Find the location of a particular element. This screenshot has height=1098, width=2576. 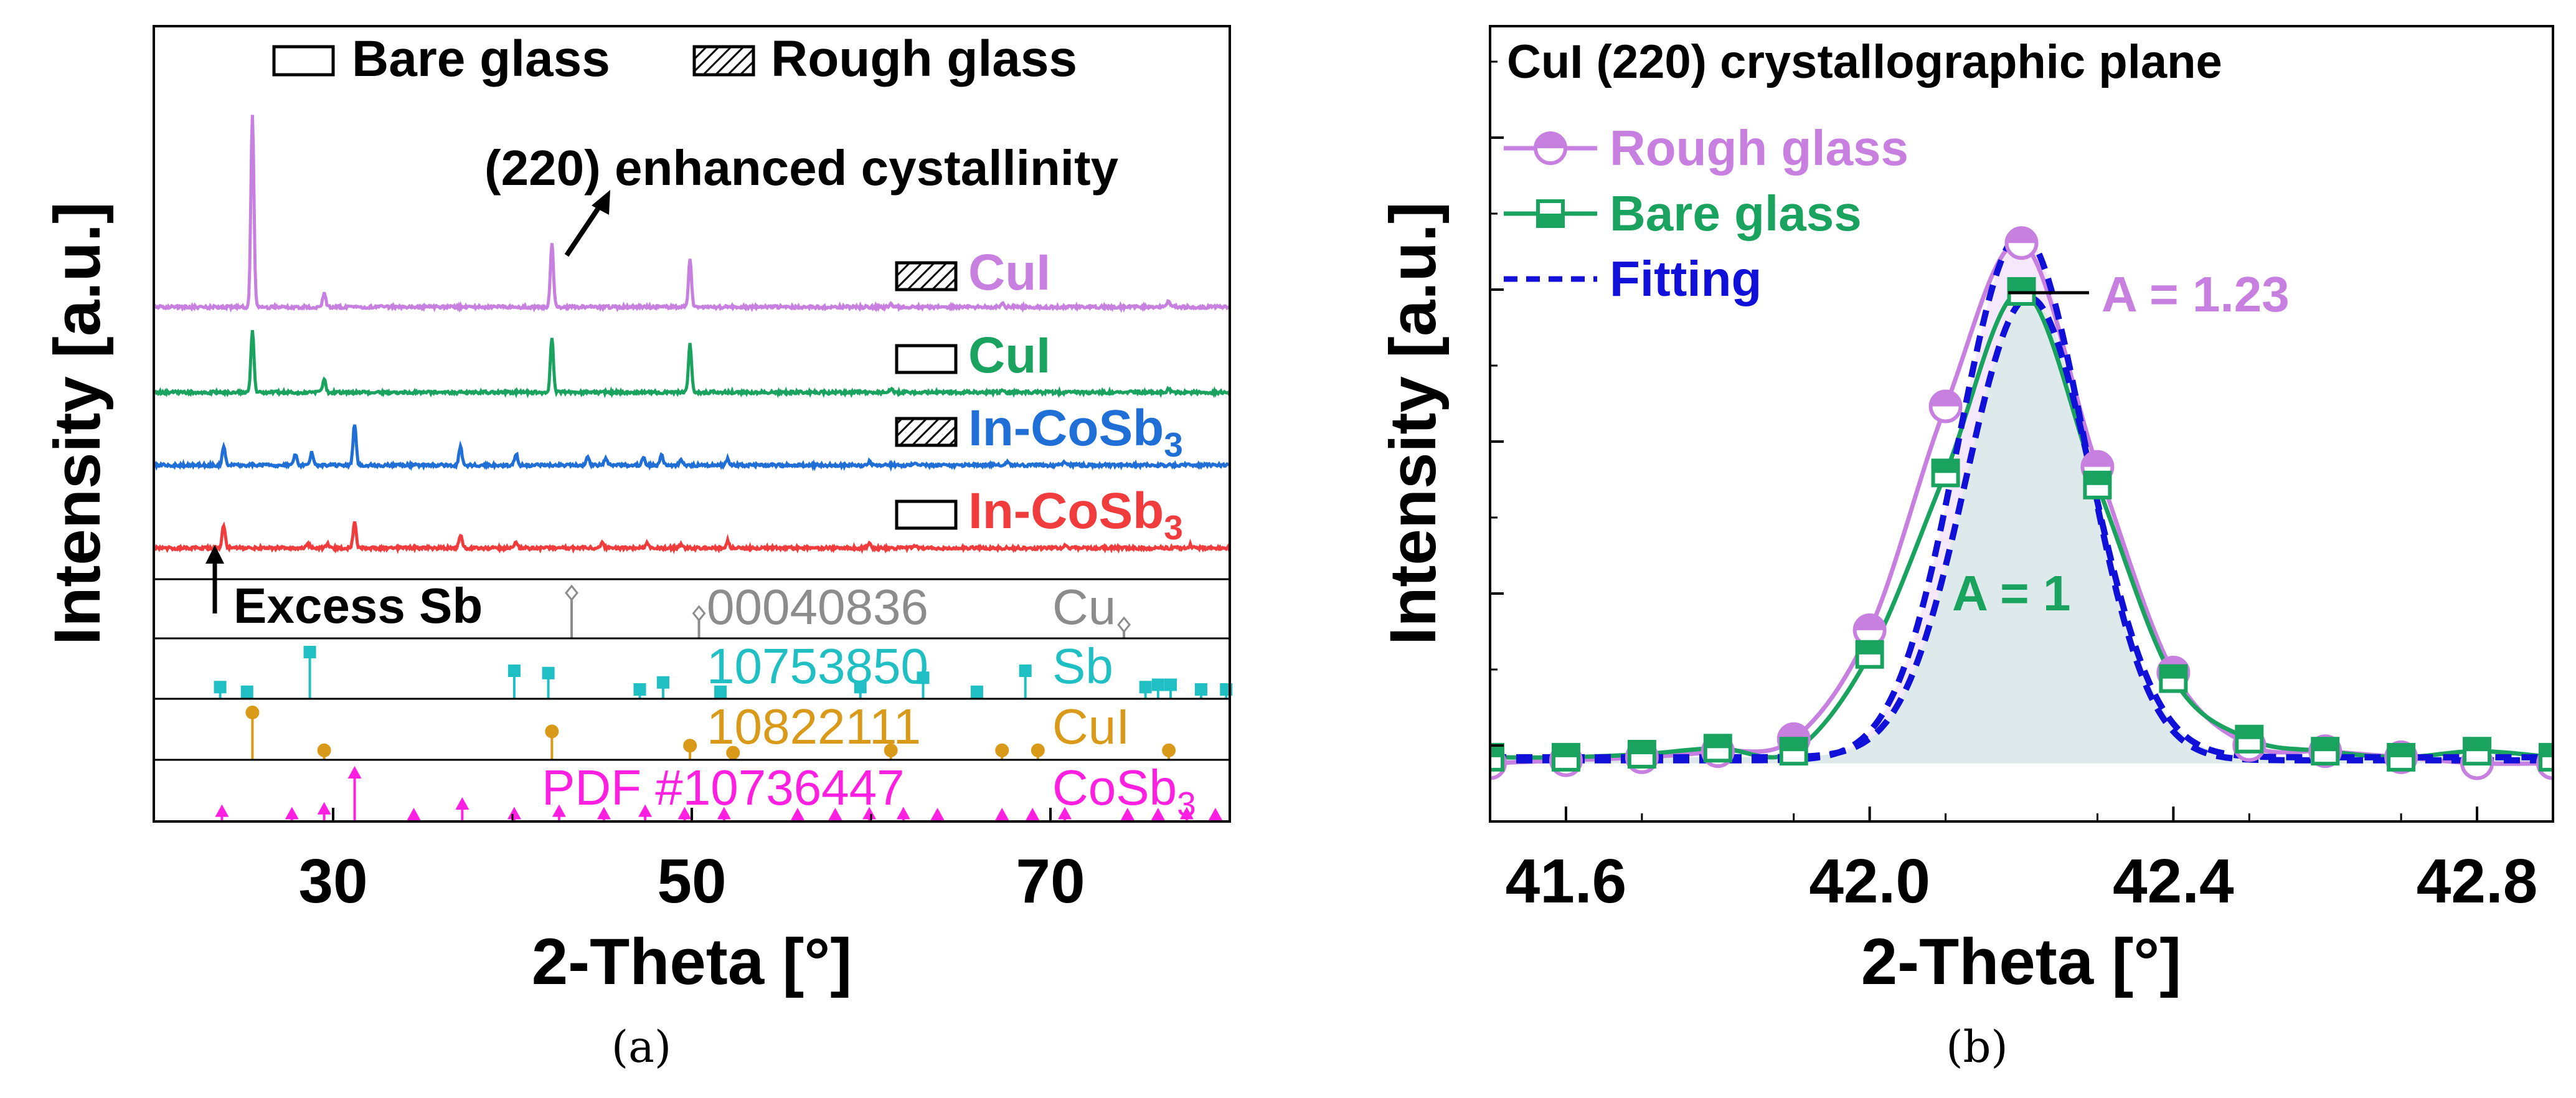

arrowhead-enhanced-crystallinity is located at coordinates (601, 202).